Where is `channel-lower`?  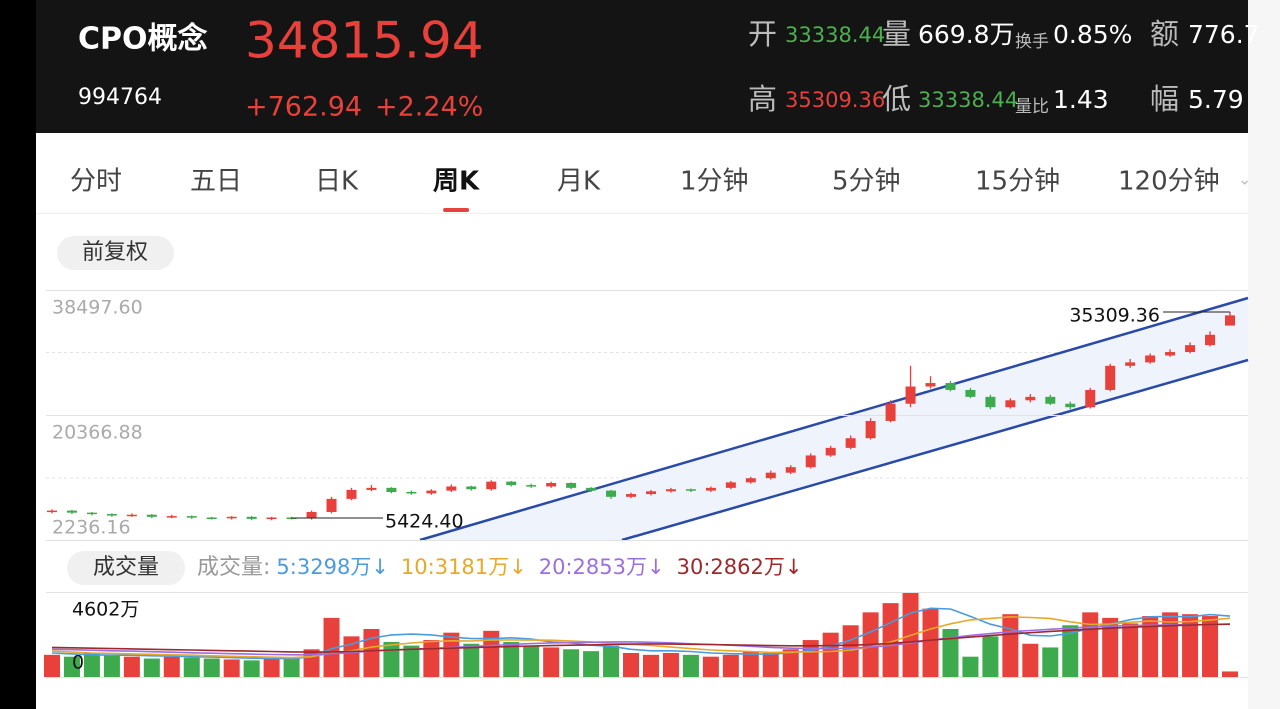
channel-lower is located at coordinates (935, 450).